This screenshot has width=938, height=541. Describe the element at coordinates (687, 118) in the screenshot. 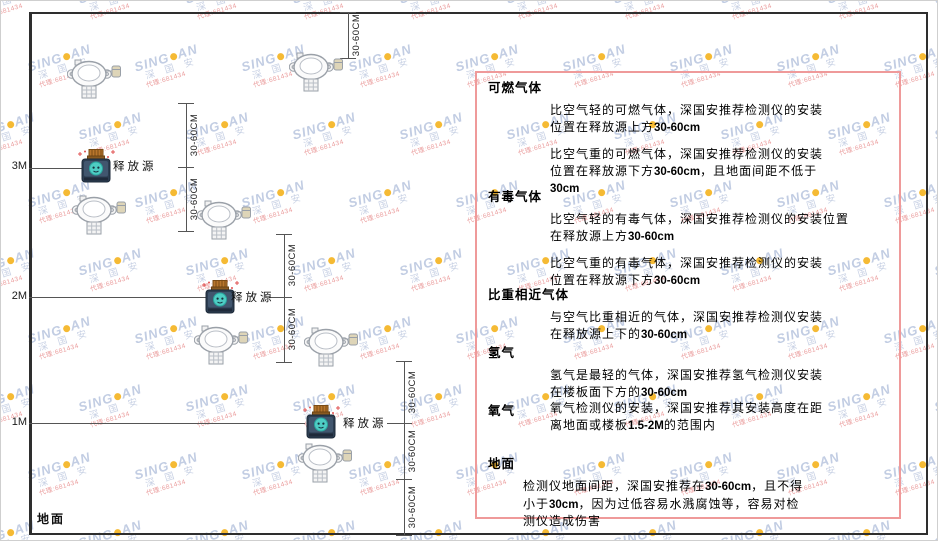

I see `paragraph: 比空气轻的可燃气体，深国安推荐检测仪的安装 位置在释放源上方30-60cm` at that location.